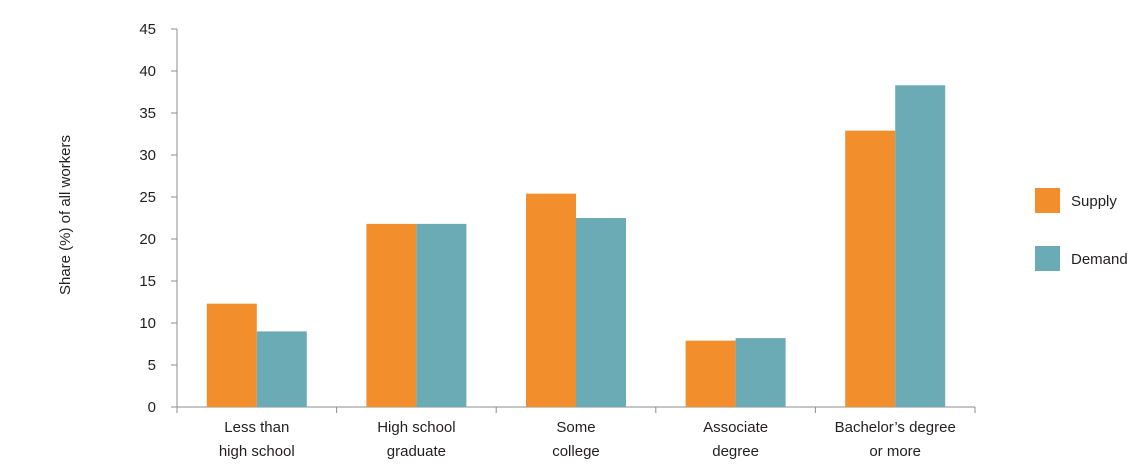 This screenshot has width=1134, height=466. What do you see at coordinates (416, 427) in the screenshot?
I see `x-category-label: High school` at bounding box center [416, 427].